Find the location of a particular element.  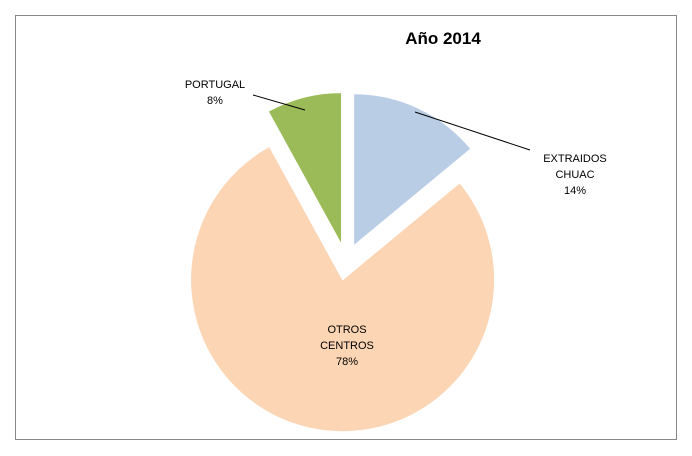

label-line: CENTROS is located at coordinates (347, 346).